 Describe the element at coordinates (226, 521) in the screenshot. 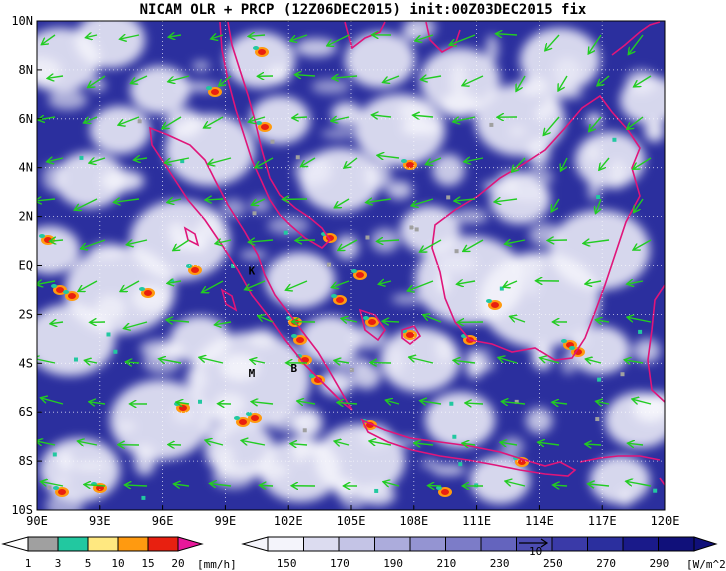

I see `lon-label: 99E` at that location.